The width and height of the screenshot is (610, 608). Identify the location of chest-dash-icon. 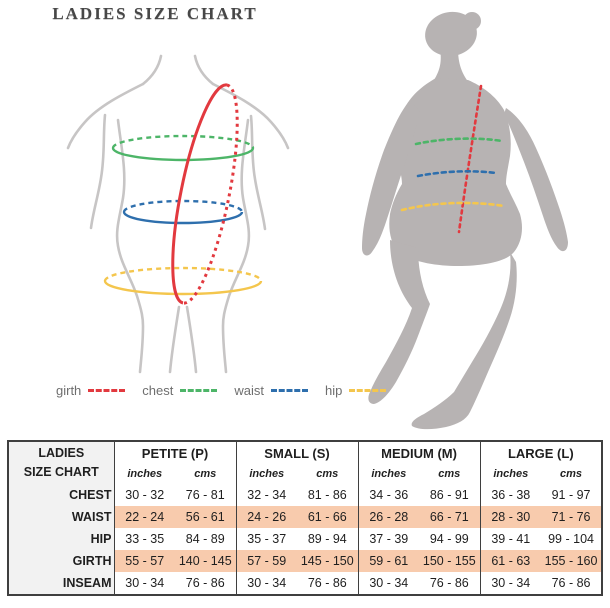
(199, 390).